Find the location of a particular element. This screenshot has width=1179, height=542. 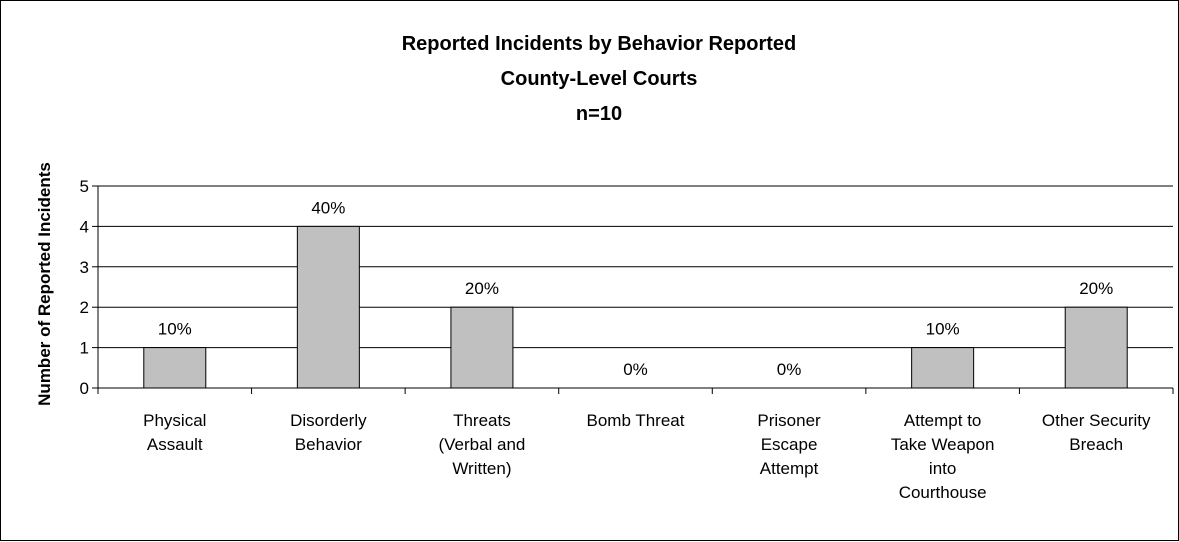

chart-title-line-3: n=10 is located at coordinates (599, 114).